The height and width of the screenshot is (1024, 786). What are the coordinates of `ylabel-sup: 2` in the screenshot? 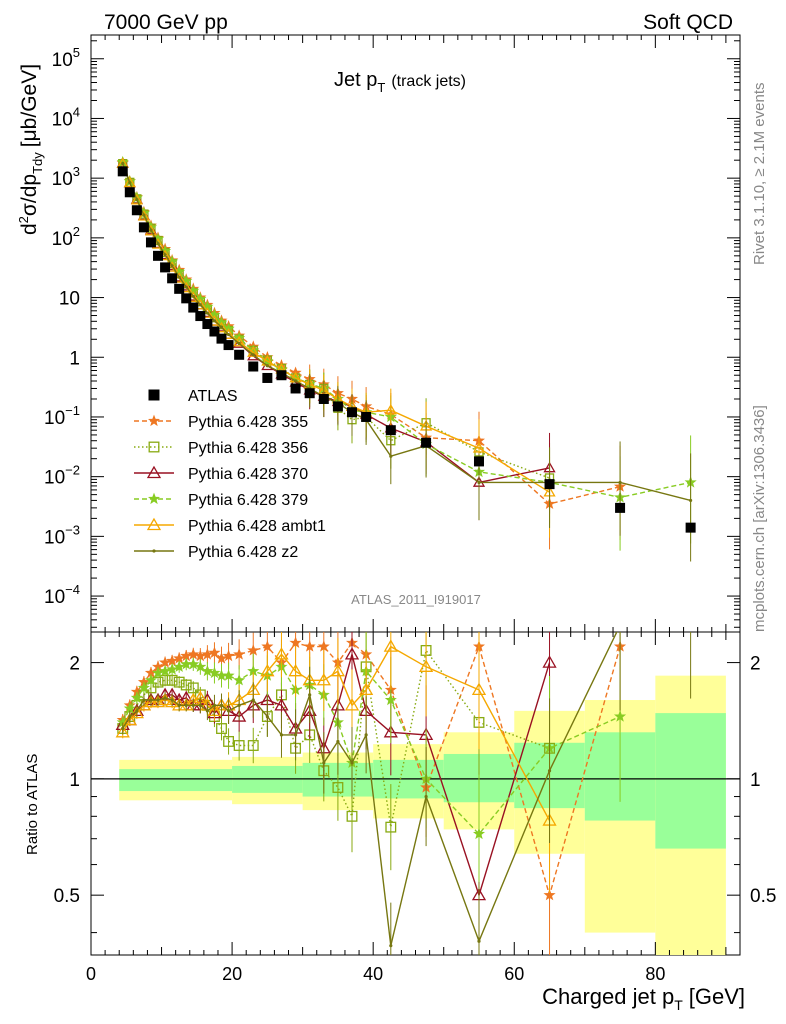 It's located at (23, 219).